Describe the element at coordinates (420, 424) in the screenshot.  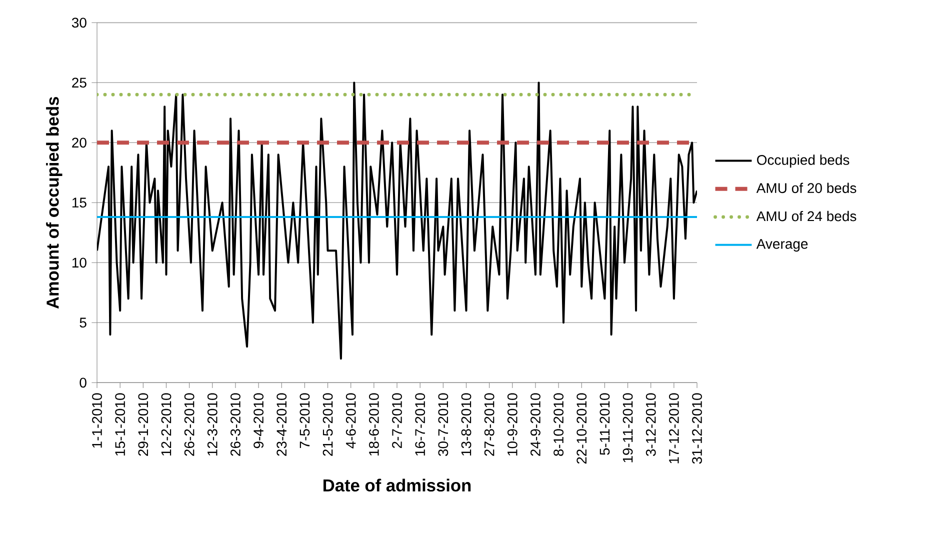
I see `x-tick-label: 16-7-2010` at that location.